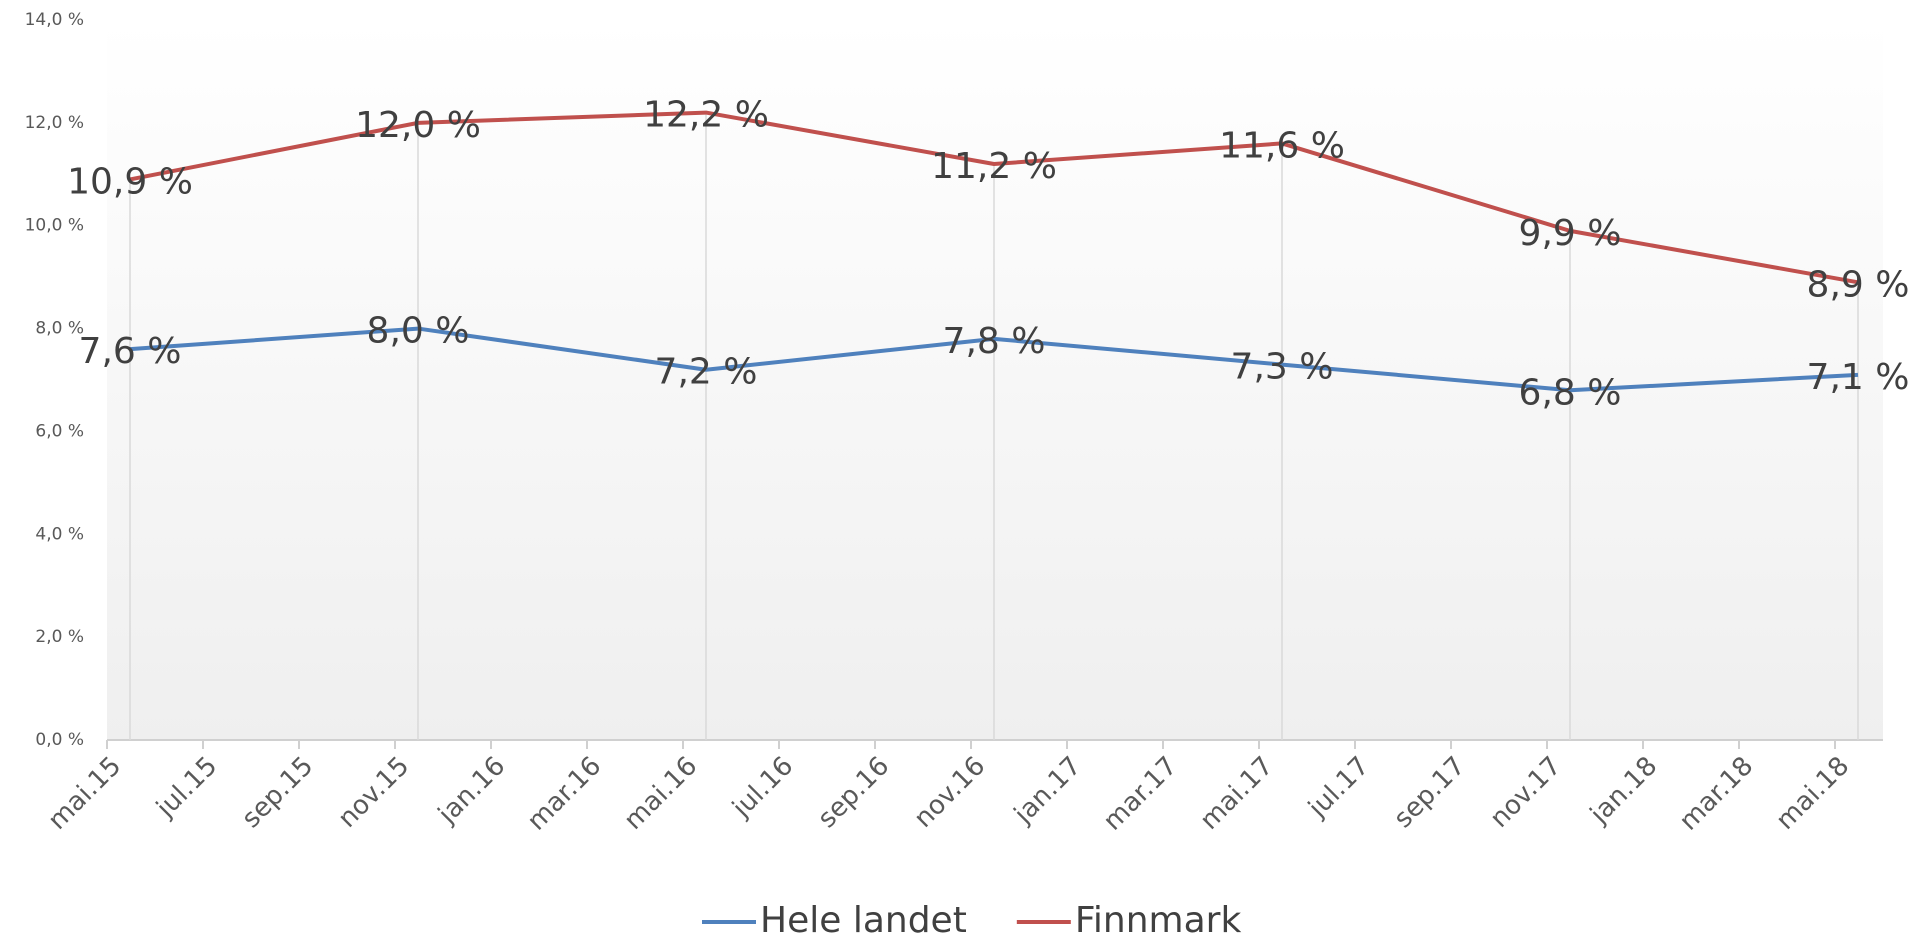 The width and height of the screenshot is (1915, 940). What do you see at coordinates (1338, 787) in the screenshot?
I see `x-tick-label: jul.17` at bounding box center [1338, 787].